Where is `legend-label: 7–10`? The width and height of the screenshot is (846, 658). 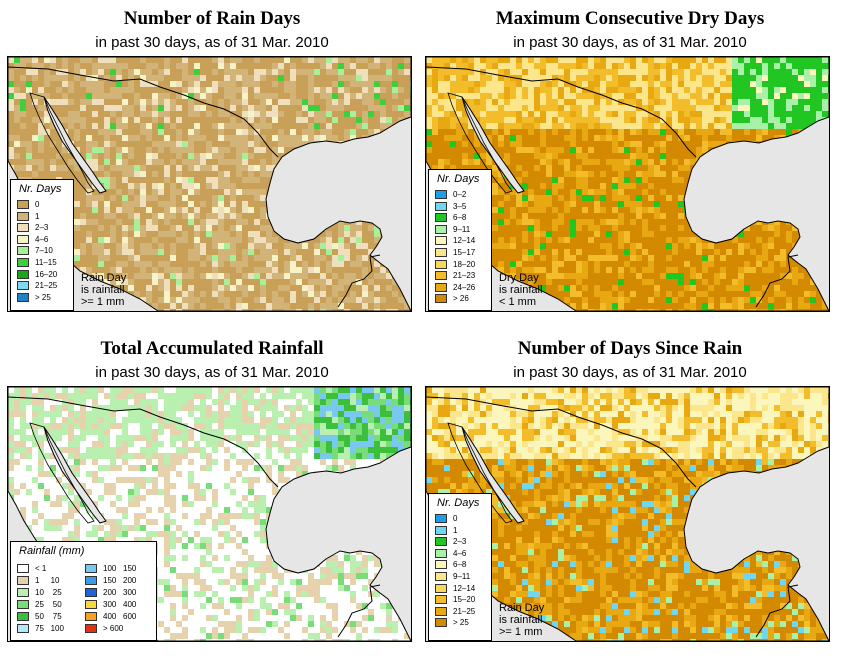
legend-label: 7–10 is located at coordinates (44, 251).